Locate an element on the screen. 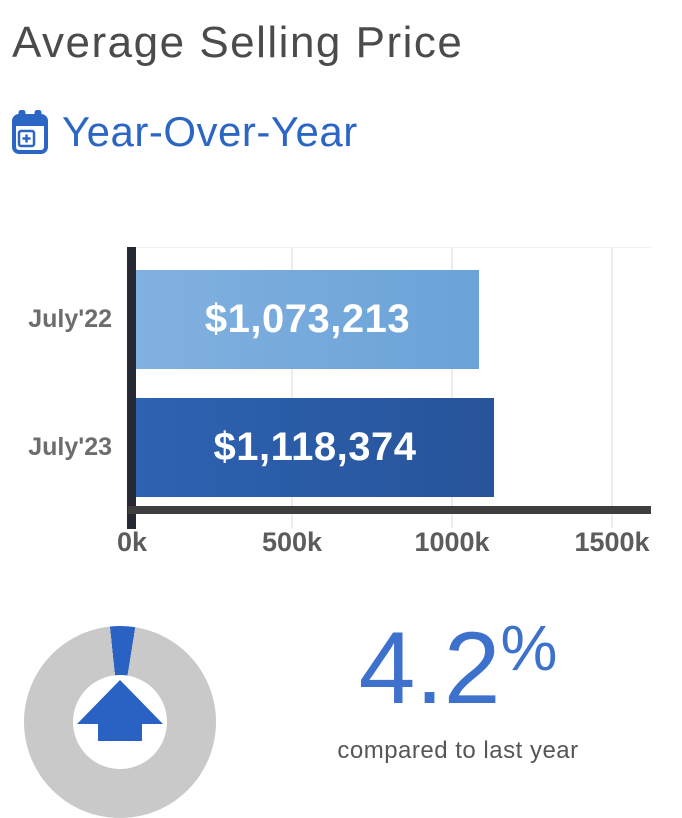 The height and width of the screenshot is (818, 682). bar-row-july22: July'22 $1,073,213 is located at coordinates (341, 319).